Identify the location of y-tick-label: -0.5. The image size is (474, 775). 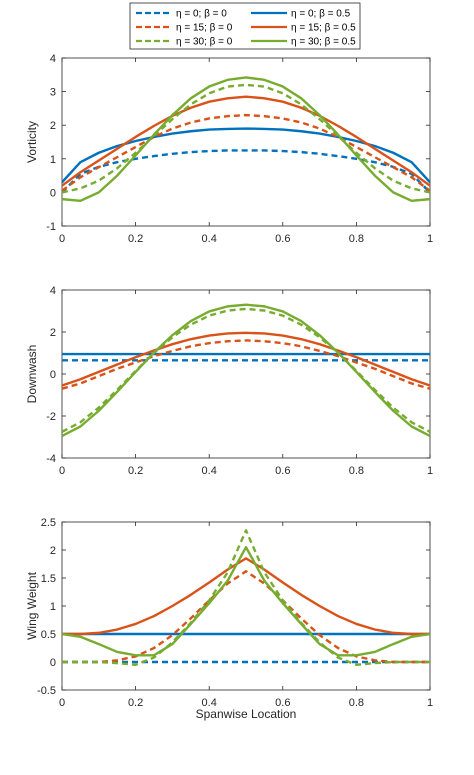
(46, 691).